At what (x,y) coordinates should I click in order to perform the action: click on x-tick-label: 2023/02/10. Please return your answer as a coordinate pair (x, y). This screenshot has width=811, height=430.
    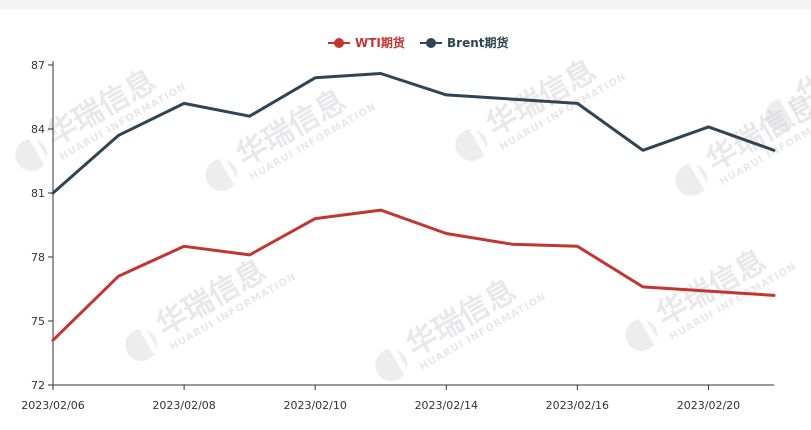
    Looking at the image, I should click on (314, 405).